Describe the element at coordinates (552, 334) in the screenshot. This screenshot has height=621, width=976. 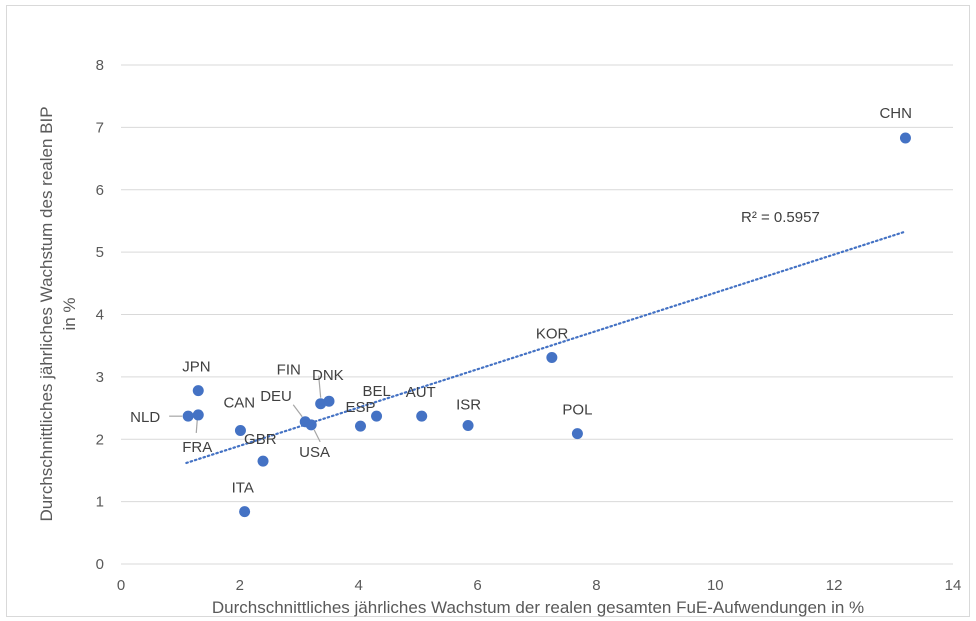
I see `data-label-kor: KOR` at that location.